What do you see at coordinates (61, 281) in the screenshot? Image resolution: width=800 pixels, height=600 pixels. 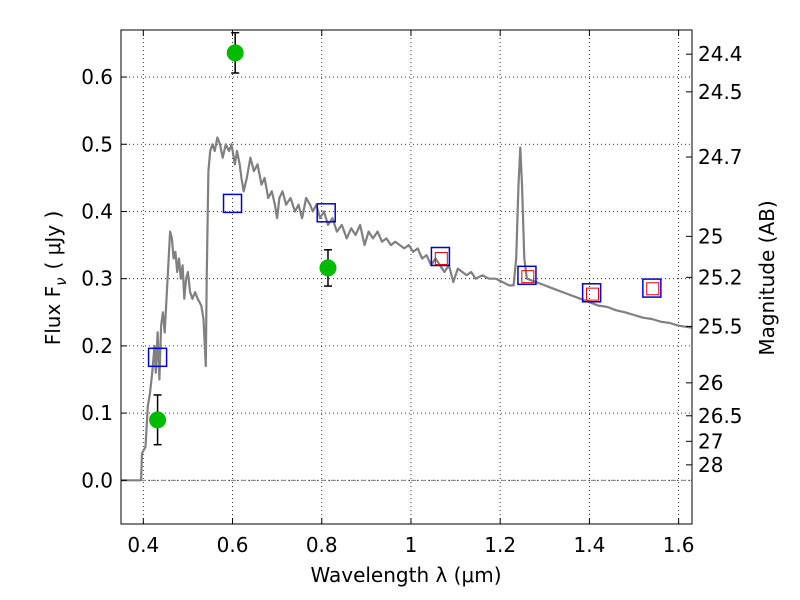 I see `y-axis-label-sub: ν` at bounding box center [61, 281].